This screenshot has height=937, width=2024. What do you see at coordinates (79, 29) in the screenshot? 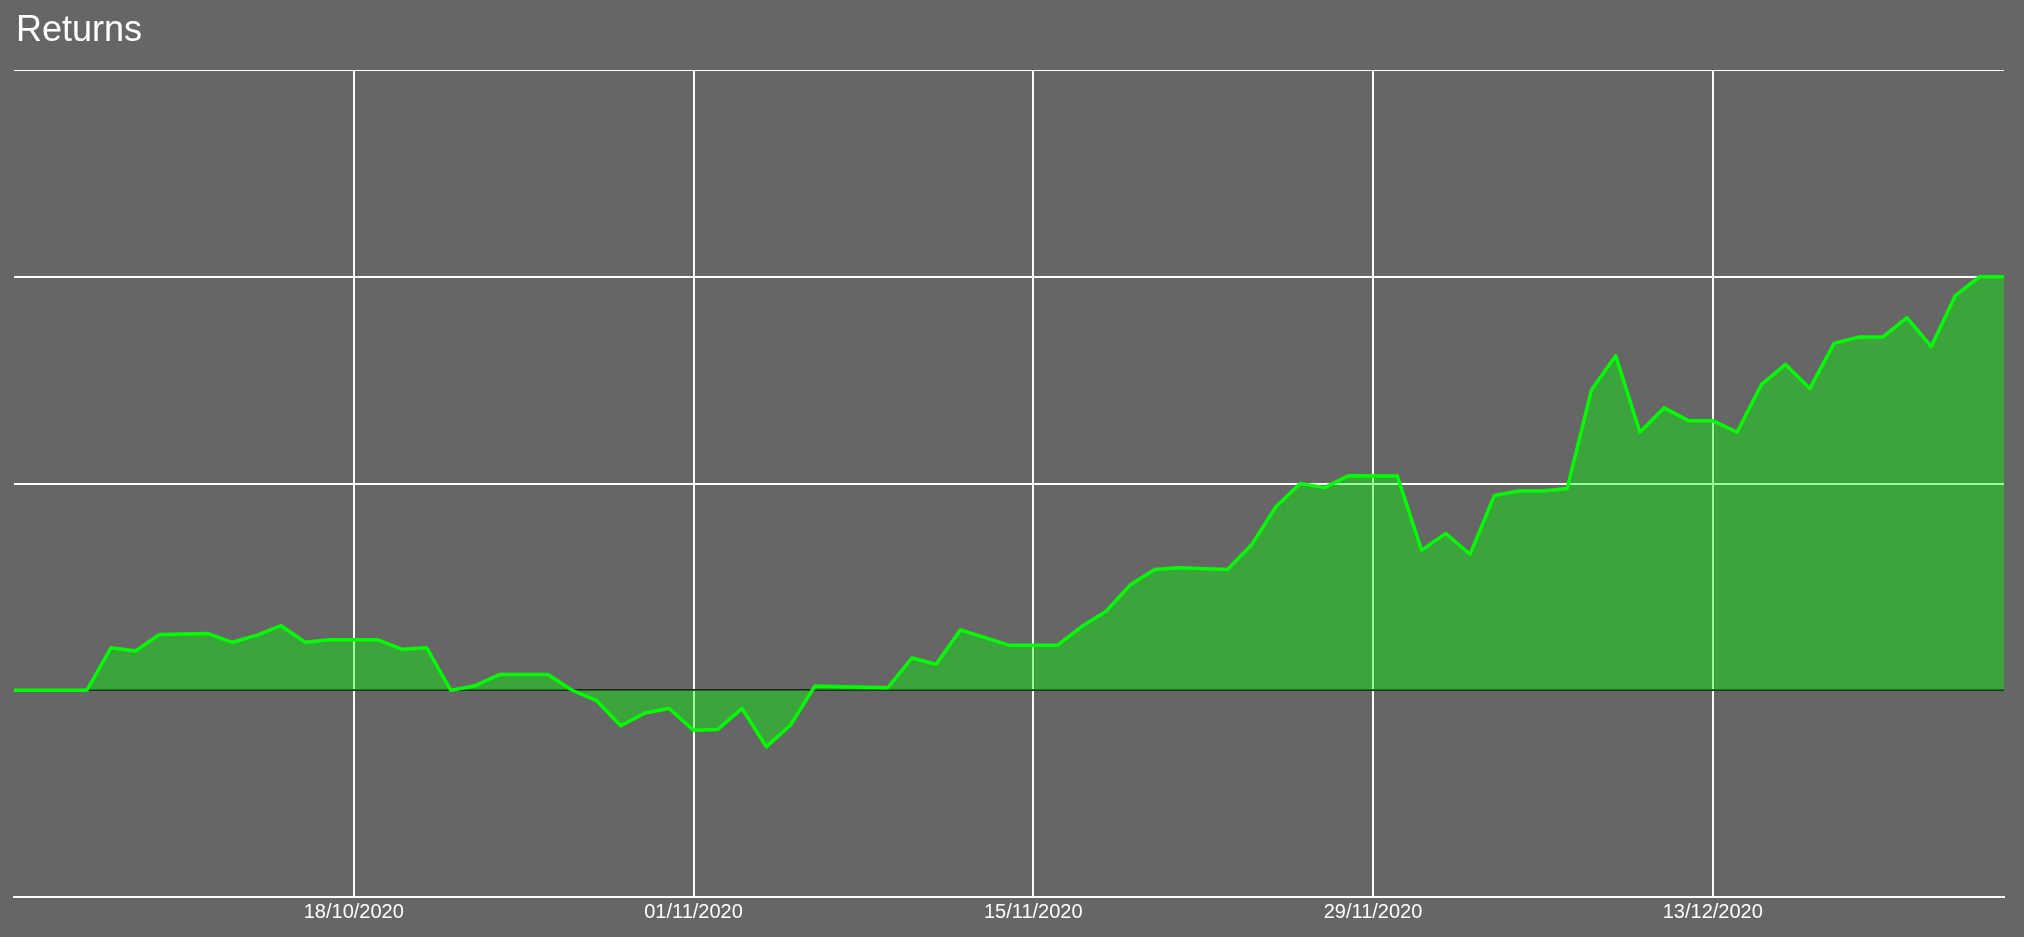
I see `chart-title: Returns` at bounding box center [79, 29].